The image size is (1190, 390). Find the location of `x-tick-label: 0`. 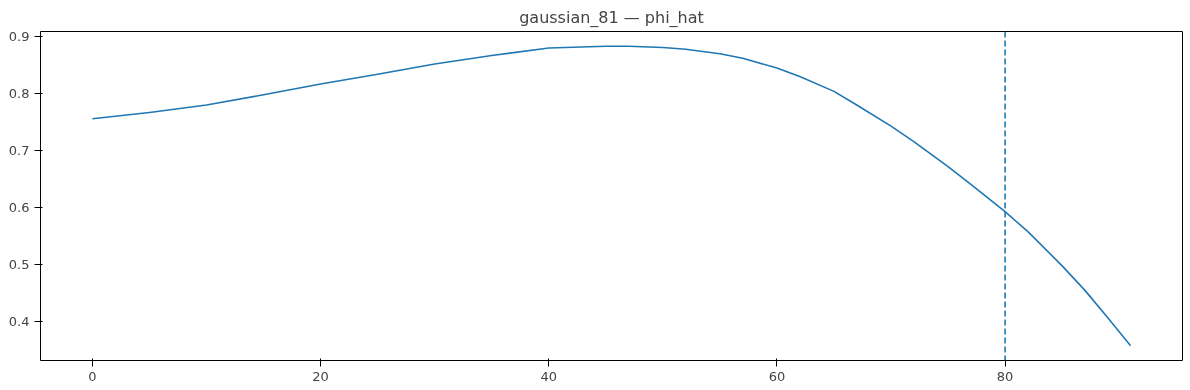

x-tick-label: 0 is located at coordinates (92, 376).